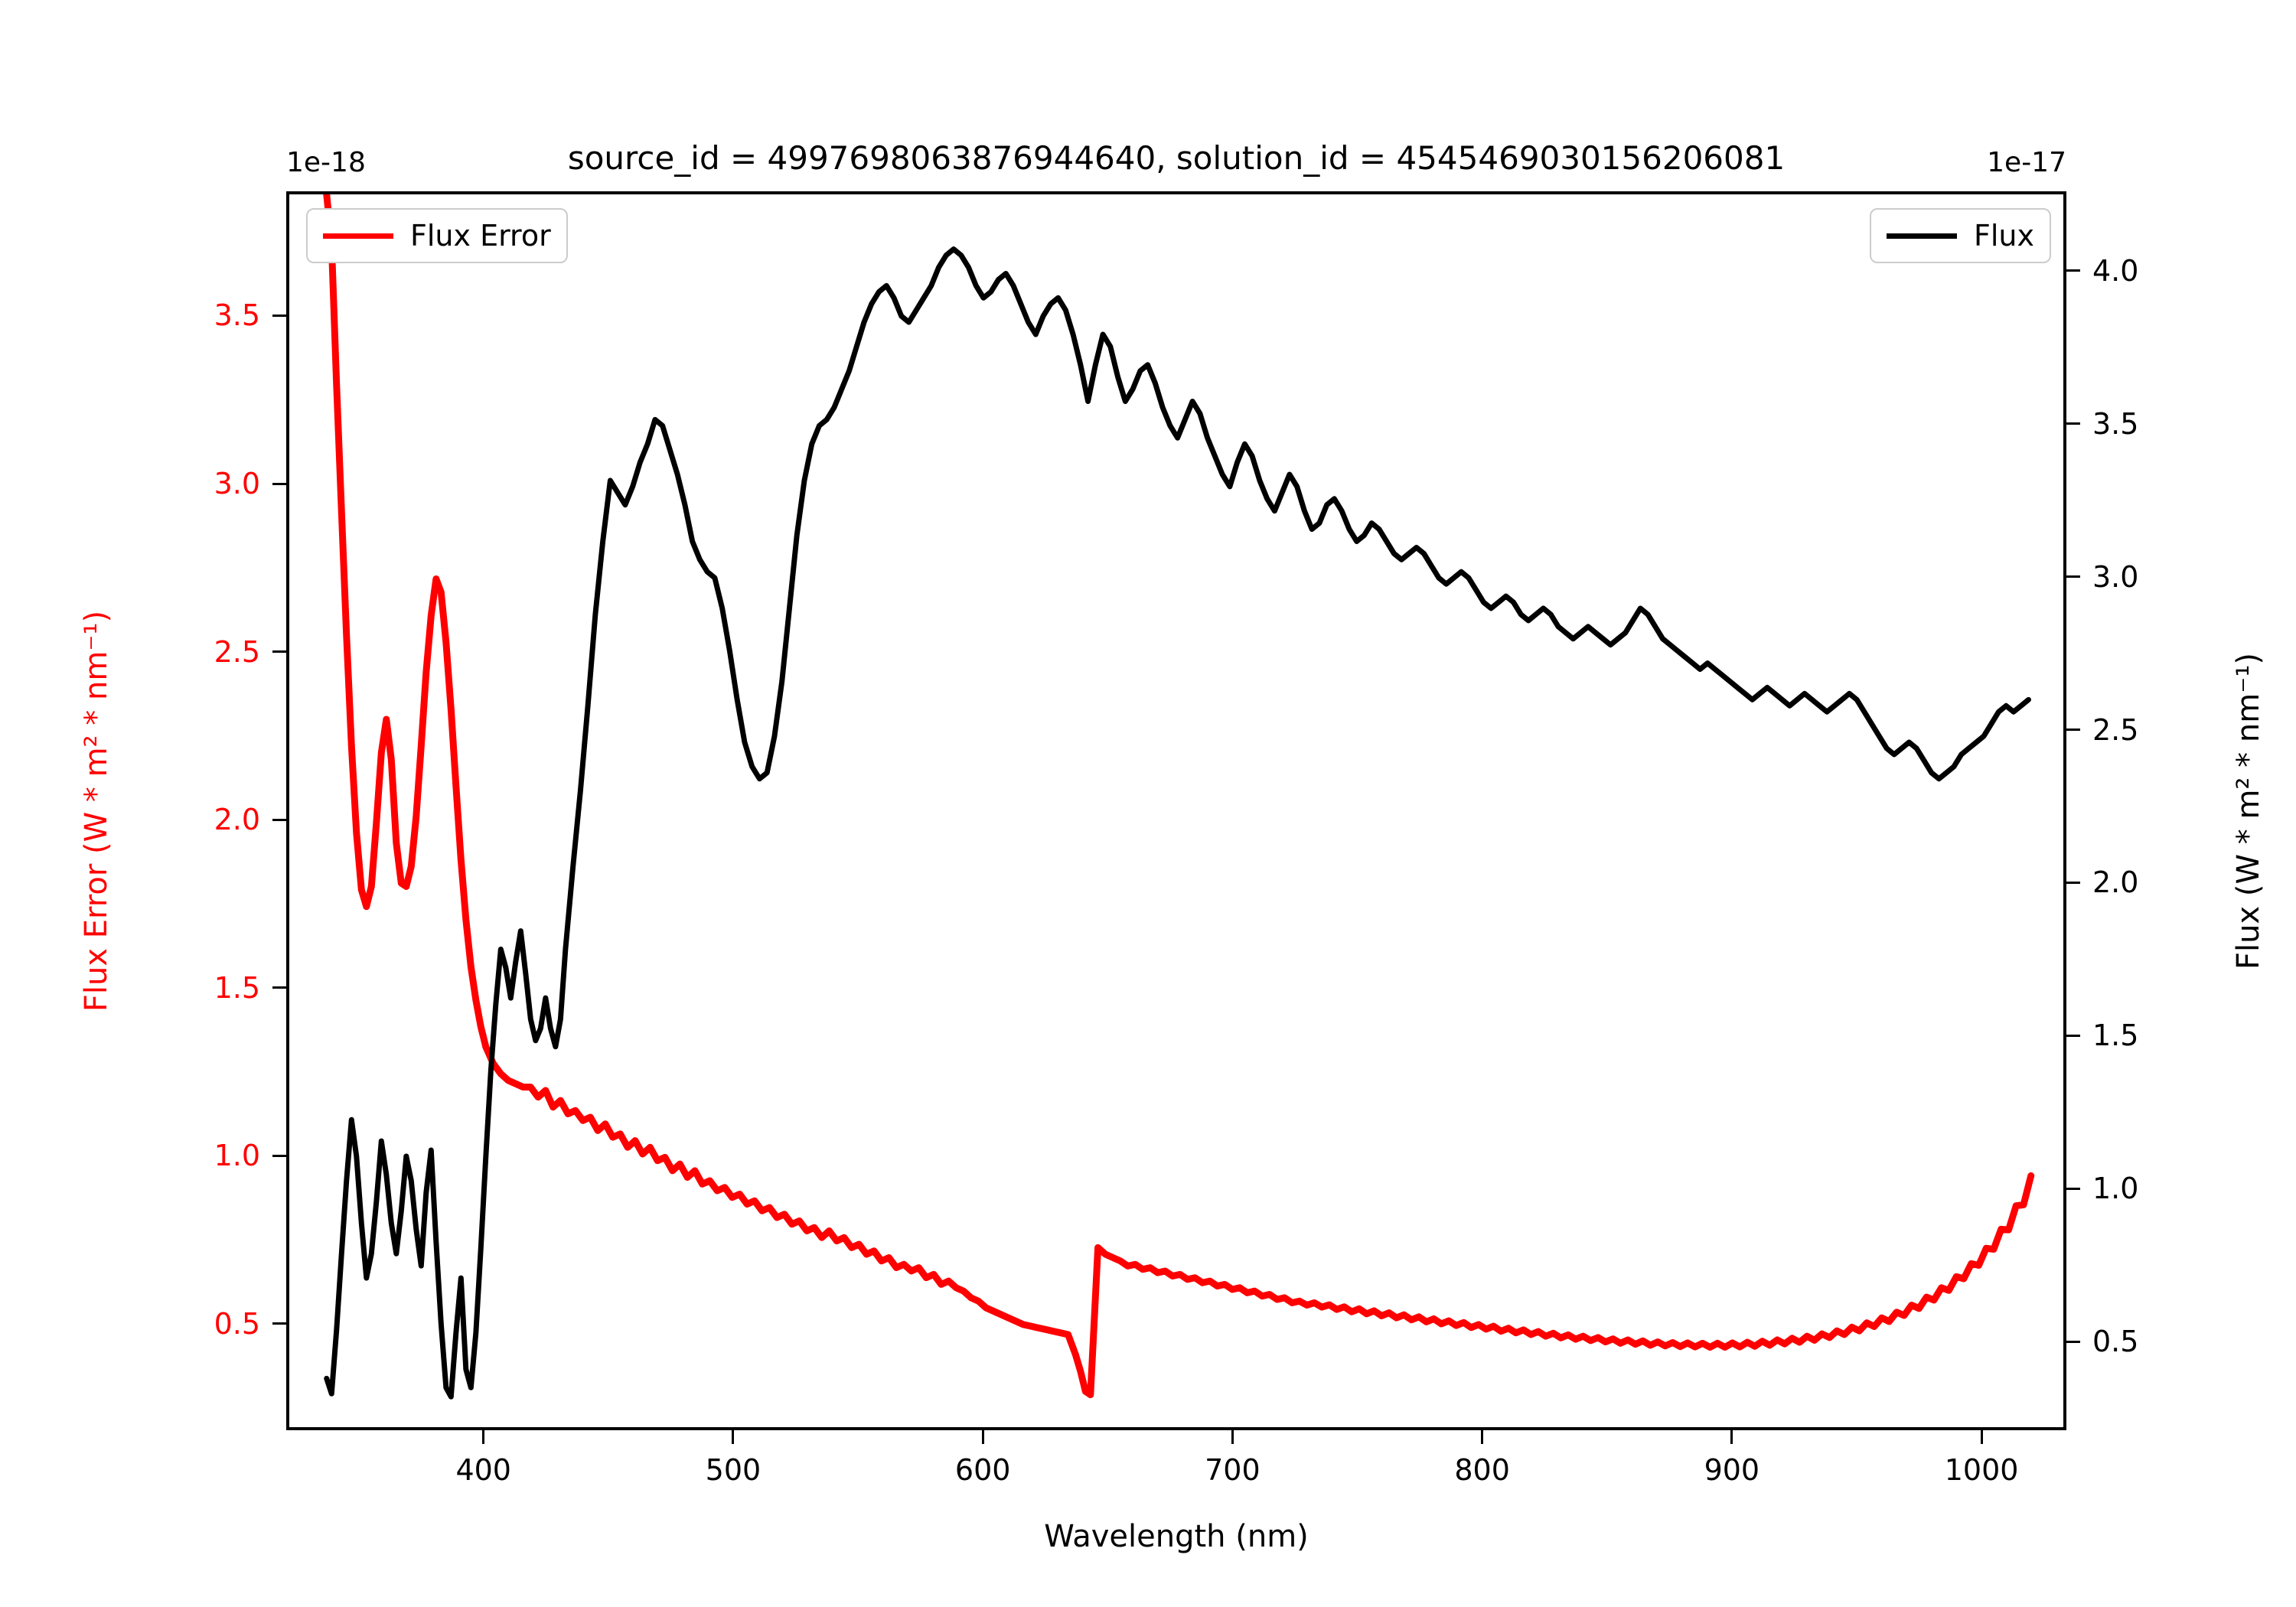 The width and height of the screenshot is (2296, 1607). I want to click on tick-label: 1000, so click(1981, 1470).